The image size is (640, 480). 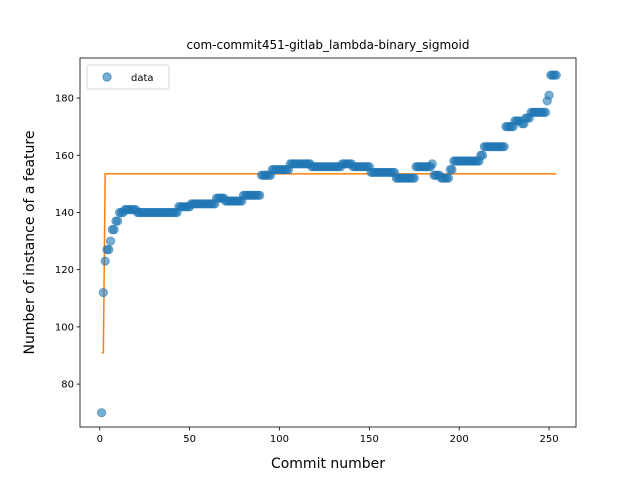 I want to click on y-tick-label: 120, so click(x=64, y=270).